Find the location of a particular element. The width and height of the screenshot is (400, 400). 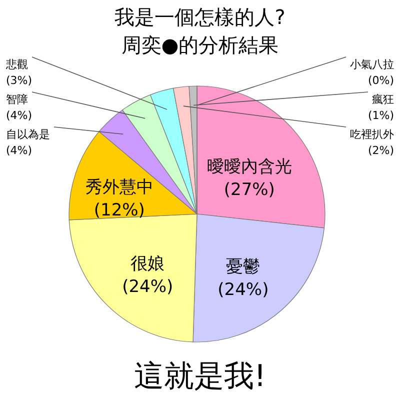

slice-label: 智障 is located at coordinates (17, 99).